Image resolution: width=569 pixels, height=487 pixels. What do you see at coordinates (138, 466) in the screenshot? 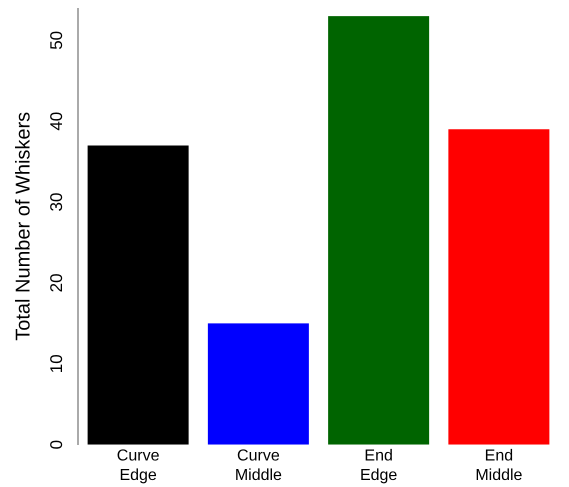
I see `x-tick-label: Curve Edge` at bounding box center [138, 466].